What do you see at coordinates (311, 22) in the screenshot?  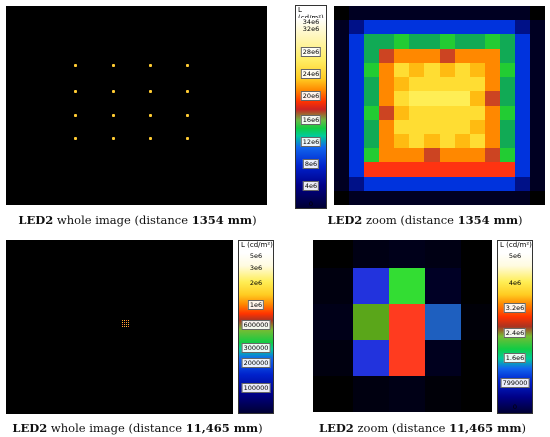 I see `scale-tick-label: 34e6` at bounding box center [311, 22].